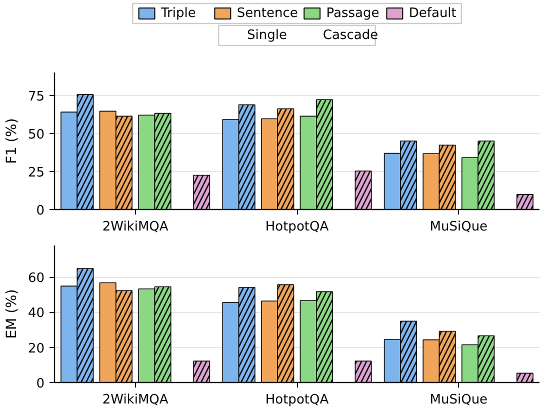 This screenshot has height=410, width=547. Describe the element at coordinates (266, 35) in the screenshot. I see `text: Single` at that location.